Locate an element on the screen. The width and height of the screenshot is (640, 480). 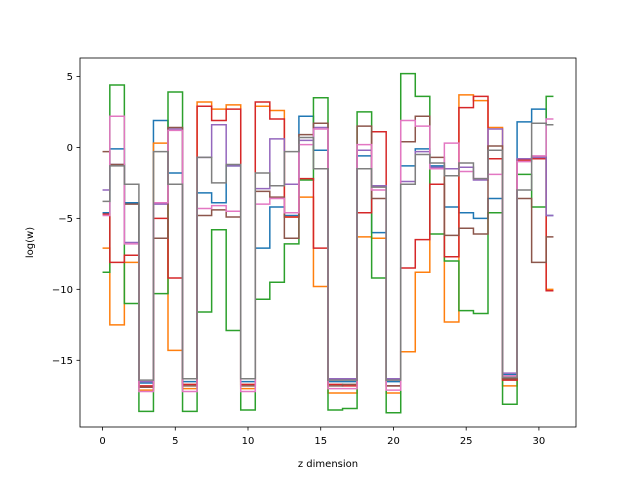
x-tick-label: 10 is located at coordinates (248, 441).